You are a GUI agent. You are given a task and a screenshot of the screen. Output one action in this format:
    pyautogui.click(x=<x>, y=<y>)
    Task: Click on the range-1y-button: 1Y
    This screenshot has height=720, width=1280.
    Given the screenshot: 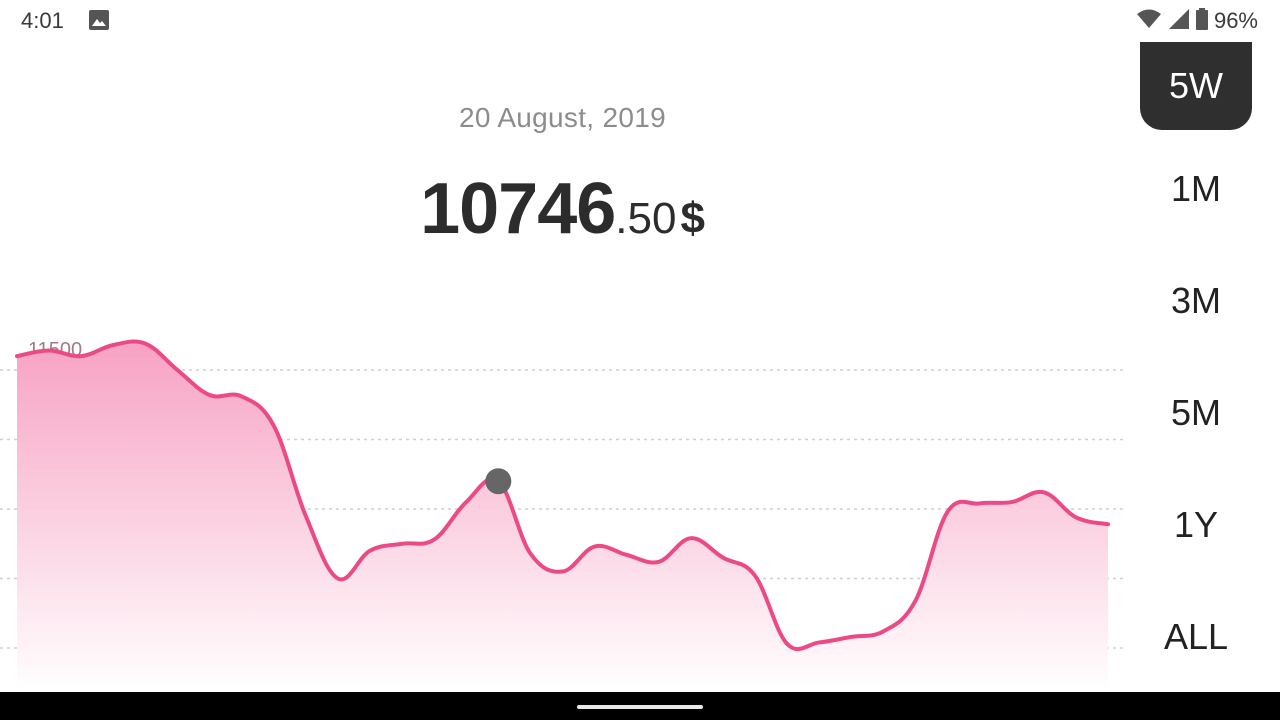 What is the action you would take?
    pyautogui.click(x=1196, y=524)
    